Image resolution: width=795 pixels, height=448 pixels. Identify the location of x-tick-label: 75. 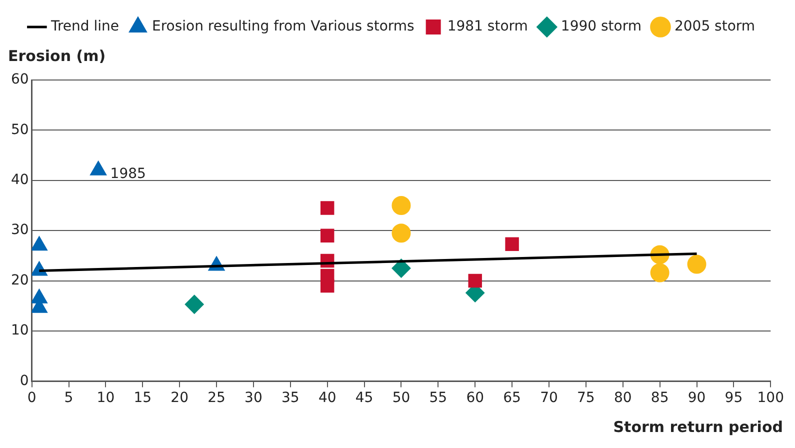
(586, 398).